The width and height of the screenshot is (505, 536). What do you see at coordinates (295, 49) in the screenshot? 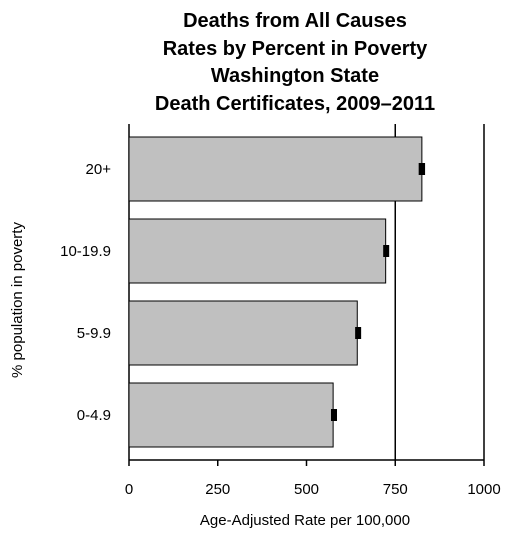
I see `title-line-2: Rates by Percent in Poverty` at bounding box center [295, 49].